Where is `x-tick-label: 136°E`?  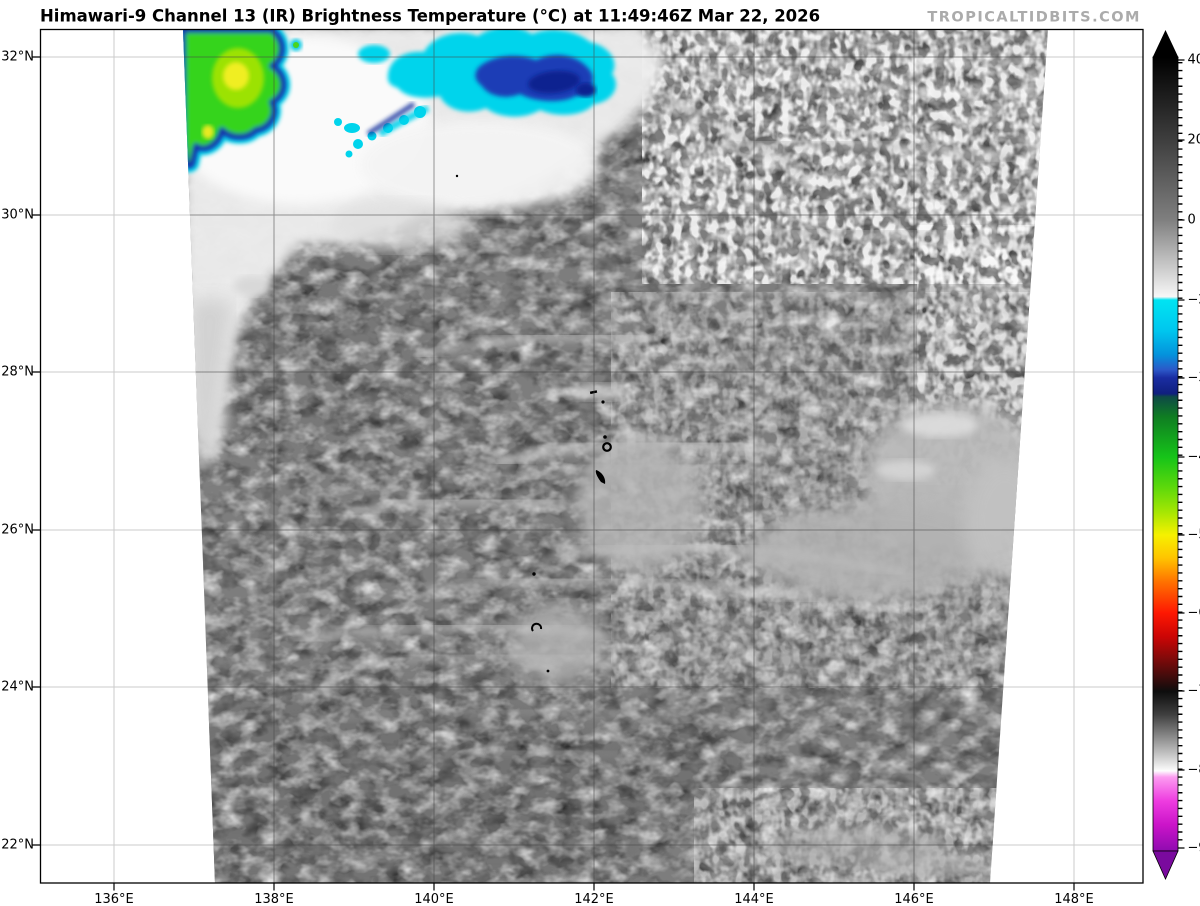 x-tick-label: 136°E is located at coordinates (114, 899).